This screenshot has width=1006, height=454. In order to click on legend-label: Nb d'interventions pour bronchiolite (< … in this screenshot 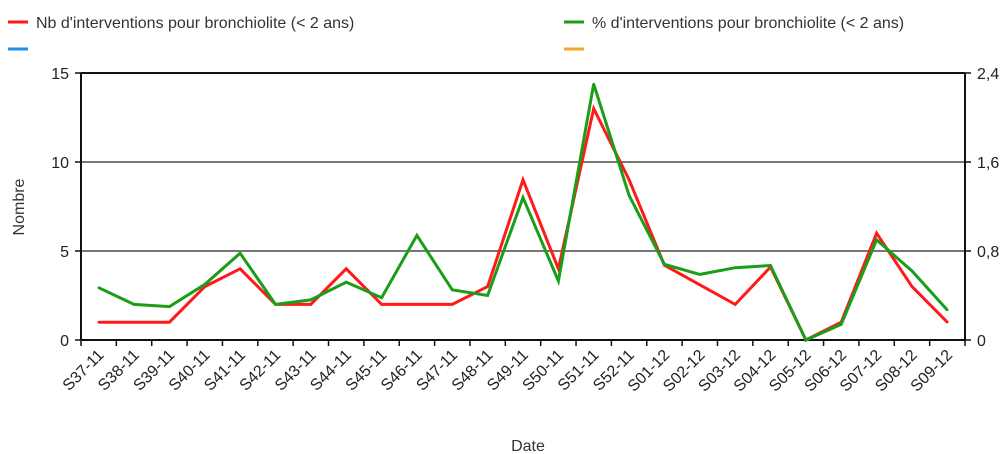, I will do `click(195, 23)`.